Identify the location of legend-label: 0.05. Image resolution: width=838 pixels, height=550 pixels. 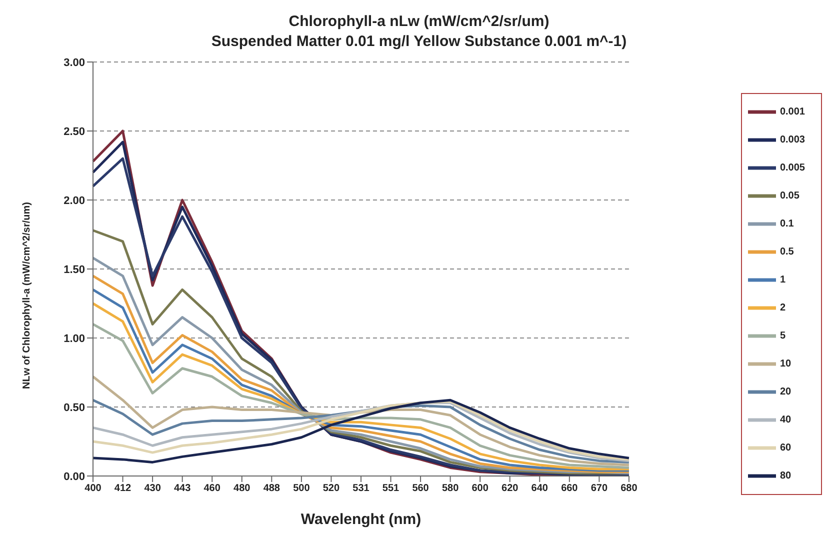
(790, 196).